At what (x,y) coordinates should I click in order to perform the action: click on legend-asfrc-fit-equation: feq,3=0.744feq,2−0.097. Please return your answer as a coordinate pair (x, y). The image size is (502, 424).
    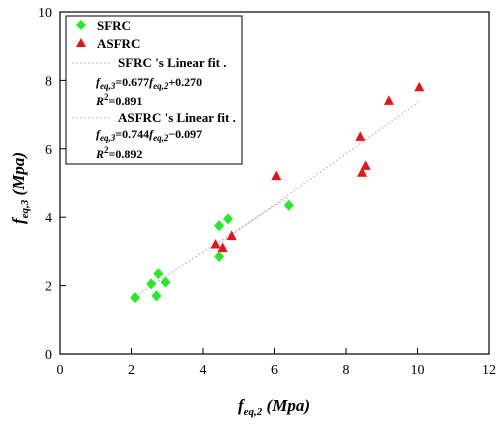
    Looking at the image, I should click on (149, 135).